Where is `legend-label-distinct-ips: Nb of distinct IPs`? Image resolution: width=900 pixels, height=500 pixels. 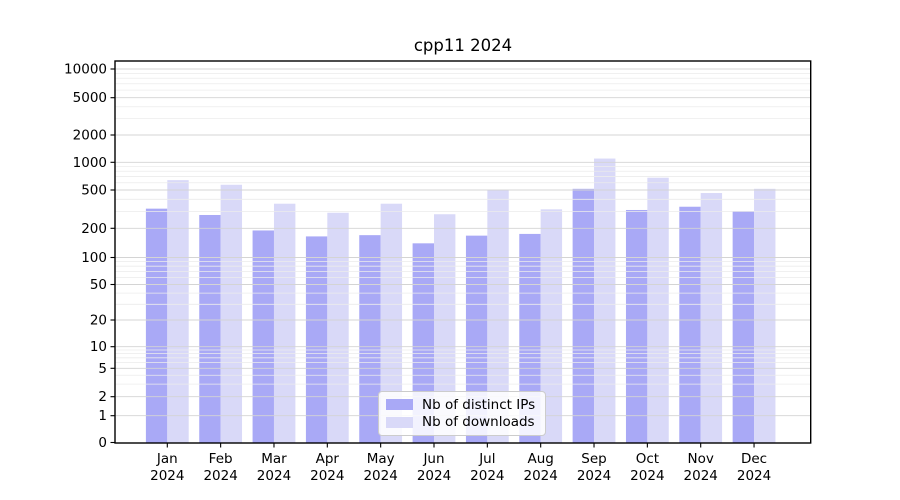 legend-label-distinct-ips: Nb of distinct IPs is located at coordinates (479, 404).